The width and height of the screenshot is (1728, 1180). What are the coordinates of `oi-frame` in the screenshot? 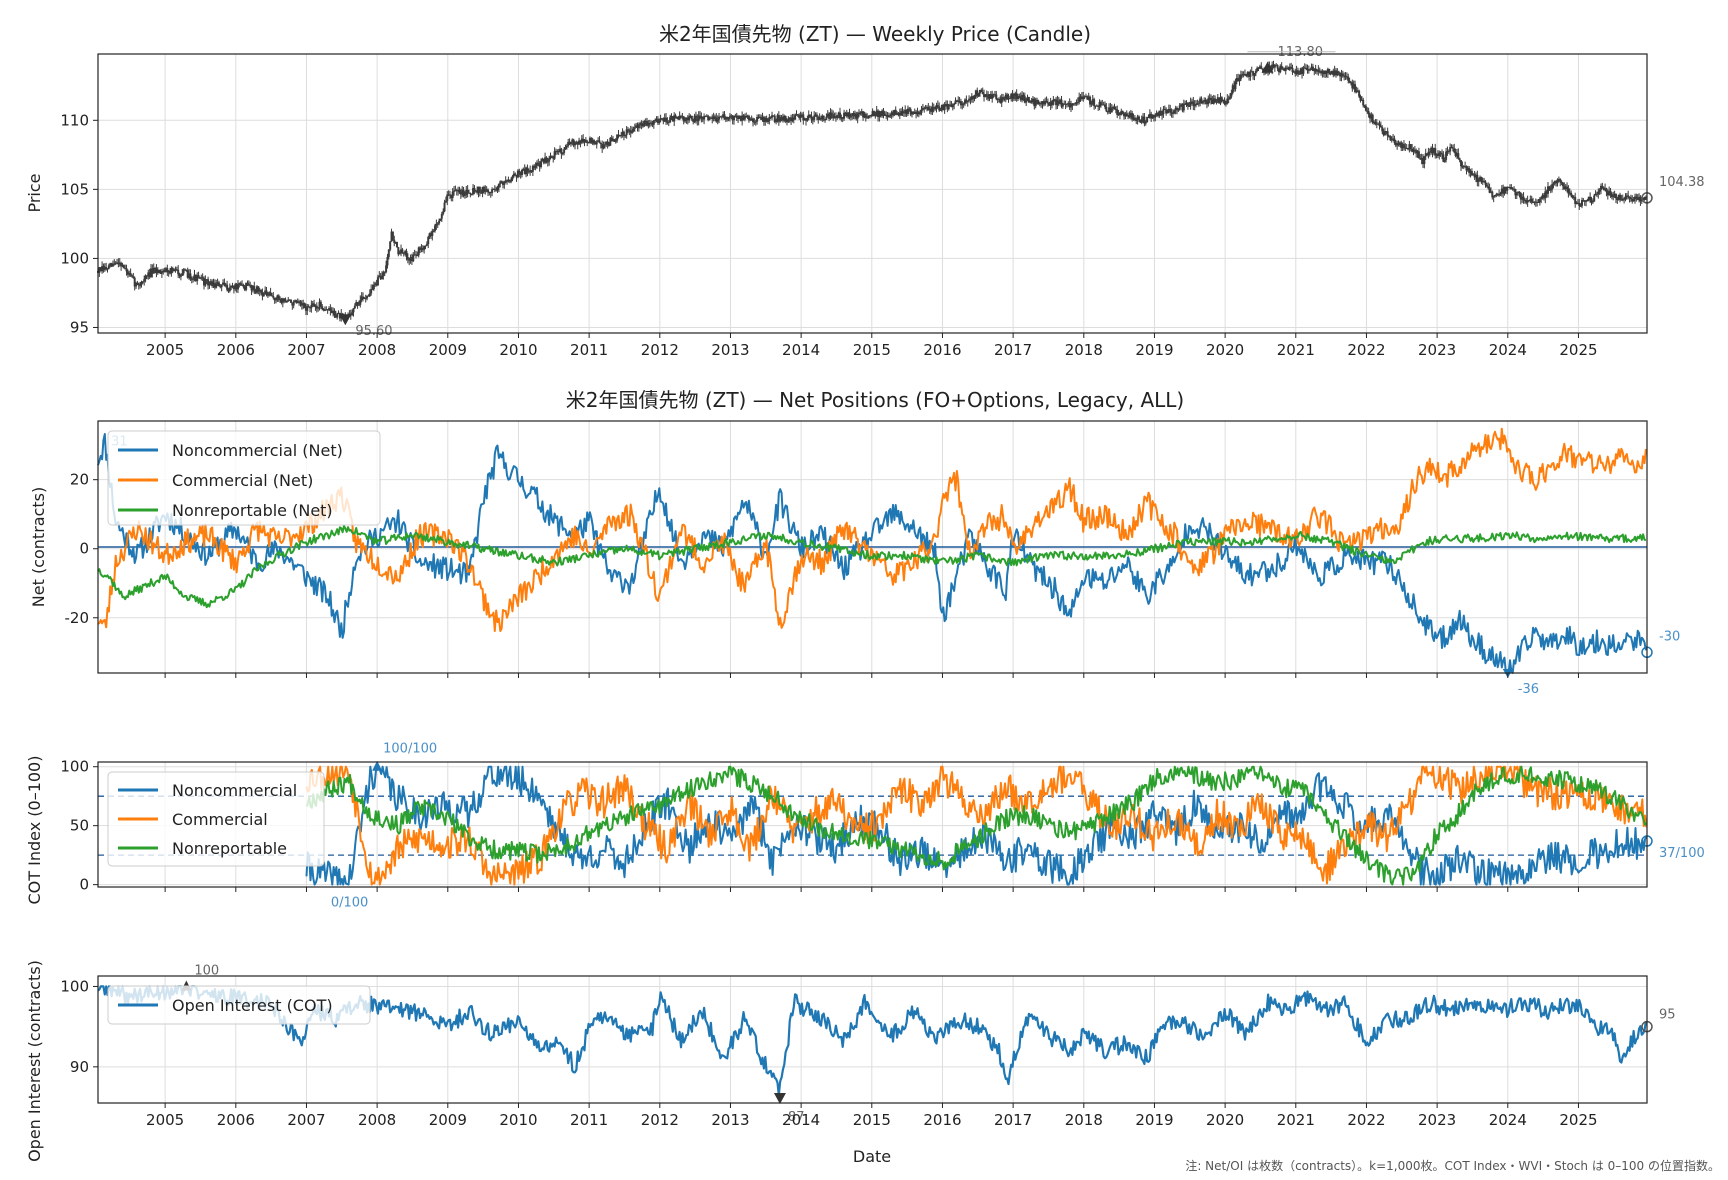 It's located at (872, 1039).